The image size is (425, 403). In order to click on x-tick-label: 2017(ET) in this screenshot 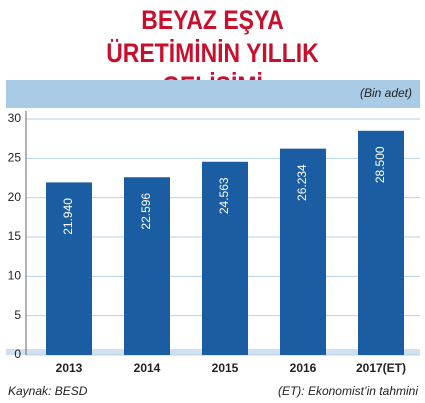, I will do `click(381, 368)`.